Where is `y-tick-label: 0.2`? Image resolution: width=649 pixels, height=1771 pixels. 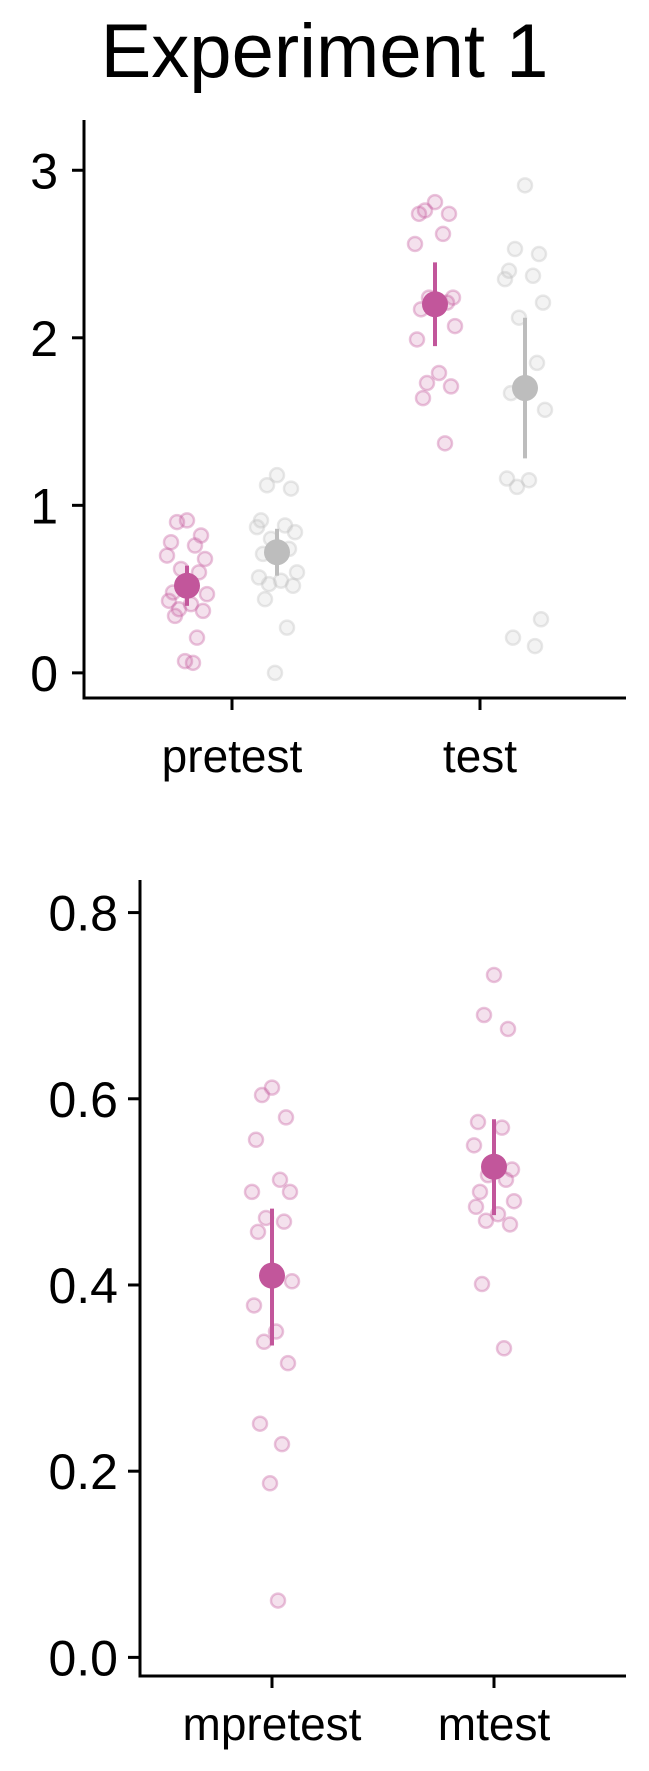
y-tick-label: 0.2 is located at coordinates (83, 1472).